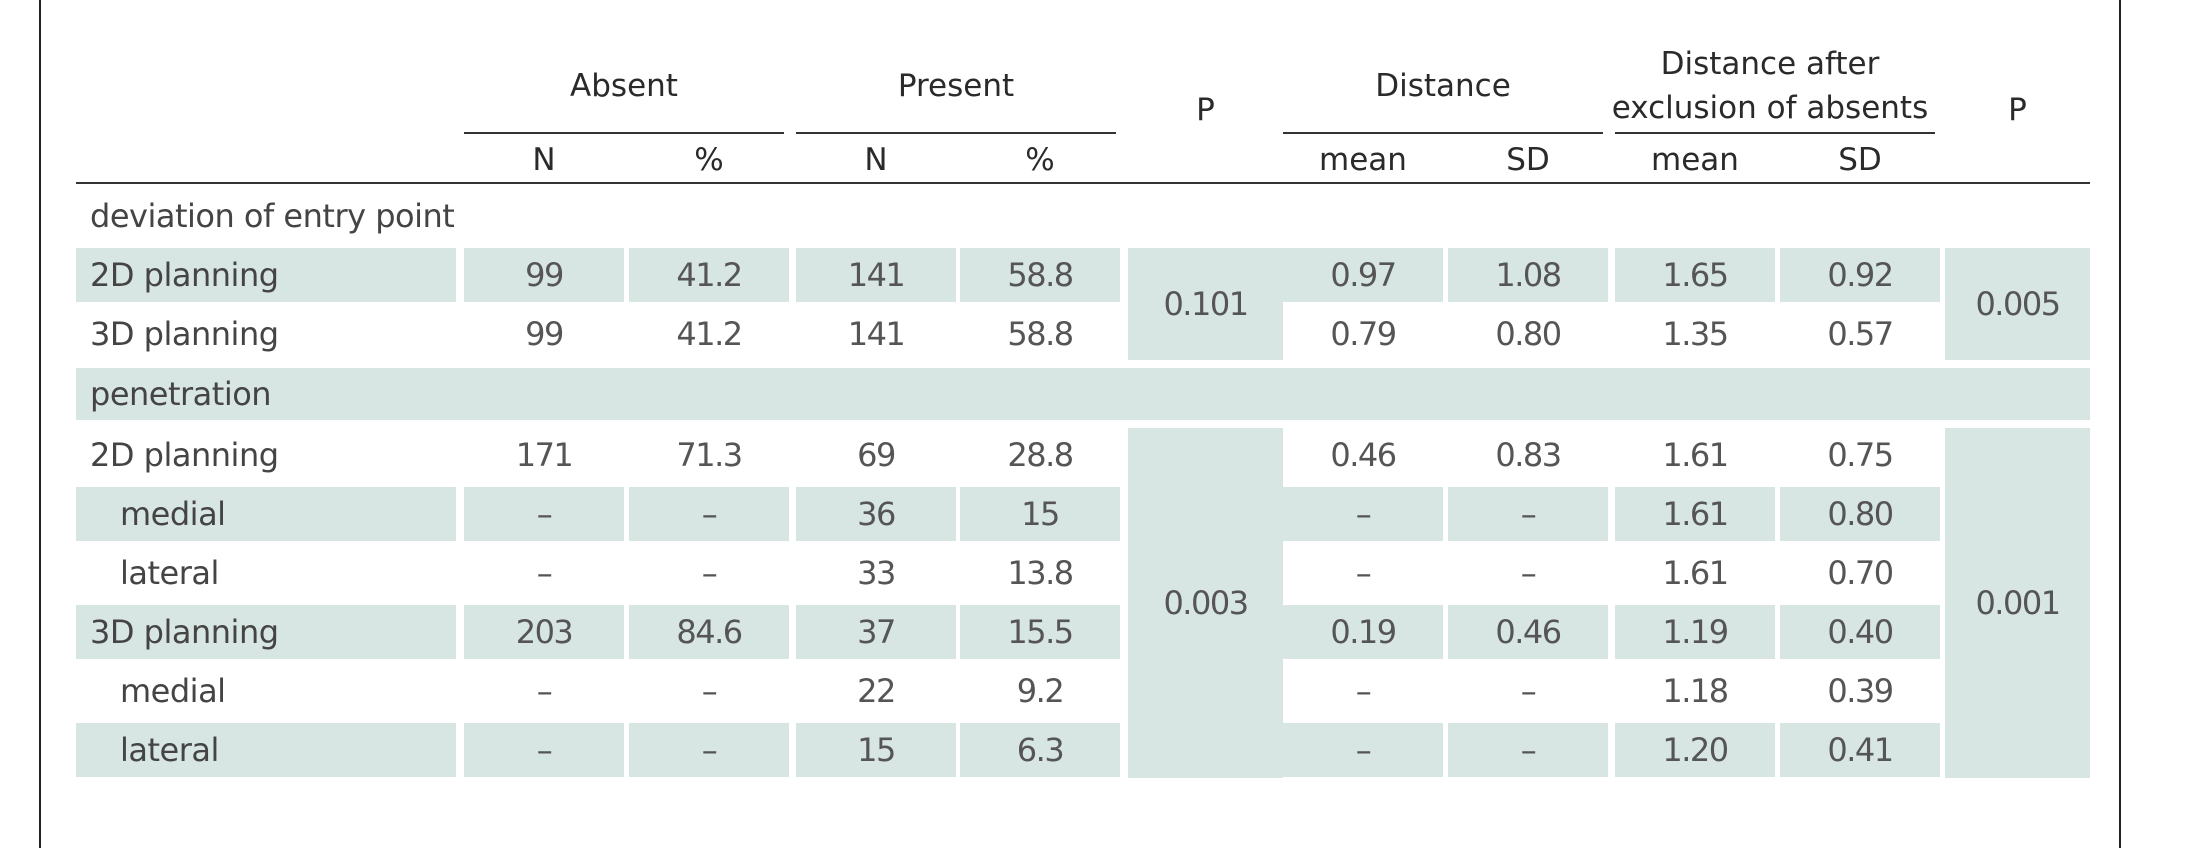  Describe the element at coordinates (1363, 334) in the screenshot. I see `cell-mean-distance: 0.79` at that location.